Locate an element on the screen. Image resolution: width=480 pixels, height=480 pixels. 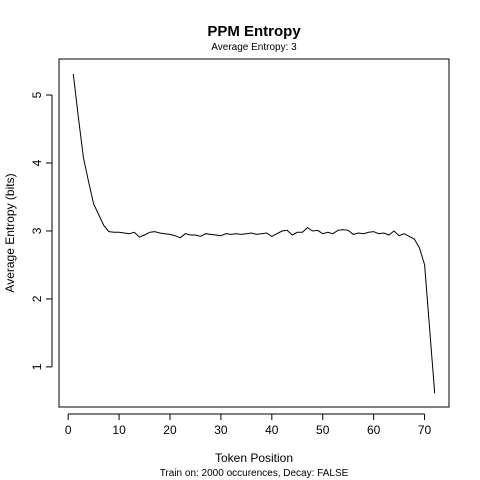
y-axis: 1 2 3 4 5 is located at coordinates (41, 230).